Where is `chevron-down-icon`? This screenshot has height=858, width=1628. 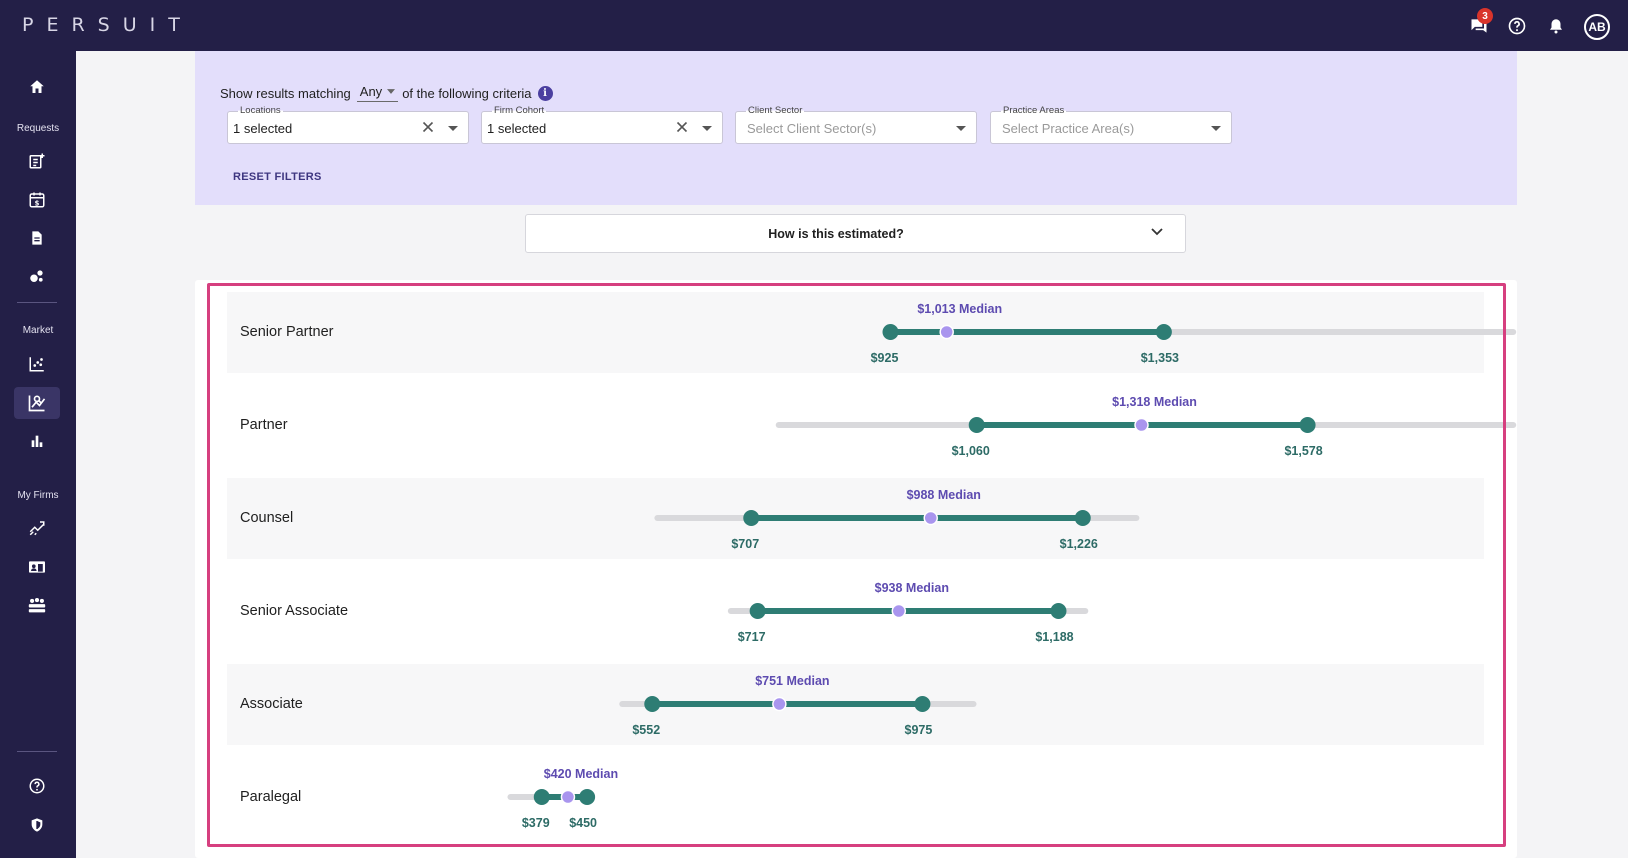 chevron-down-icon is located at coordinates (1157, 232).